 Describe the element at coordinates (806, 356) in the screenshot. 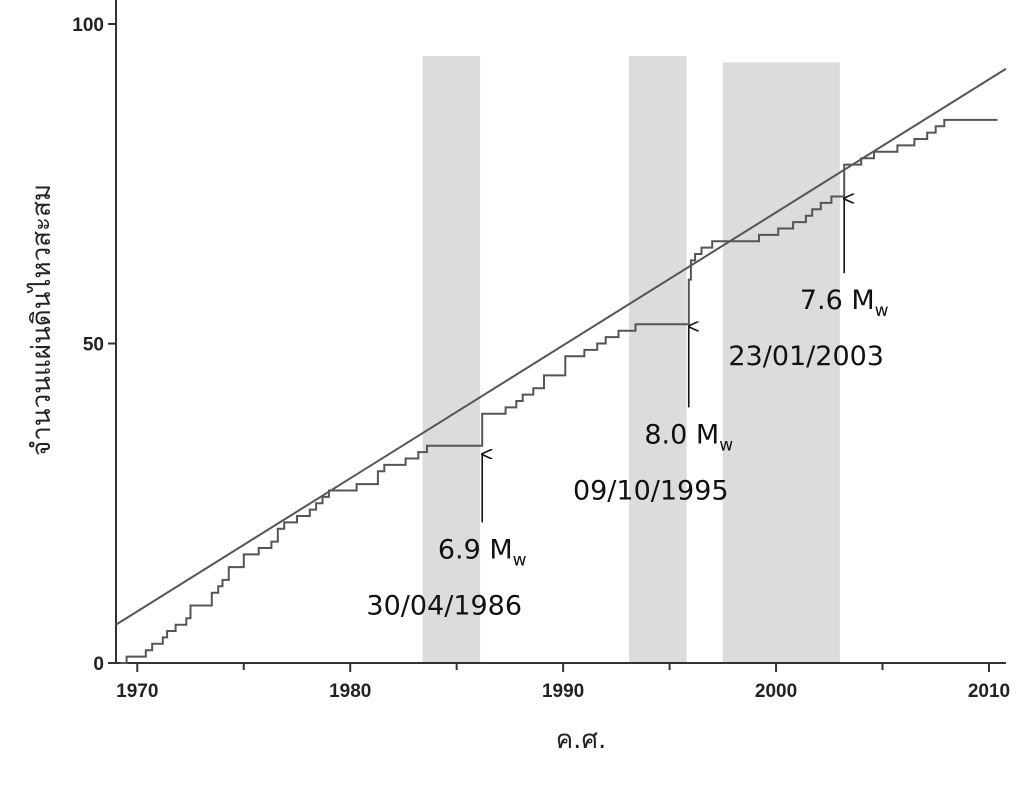

I see `annotation-date-3: 23/01/2003` at that location.